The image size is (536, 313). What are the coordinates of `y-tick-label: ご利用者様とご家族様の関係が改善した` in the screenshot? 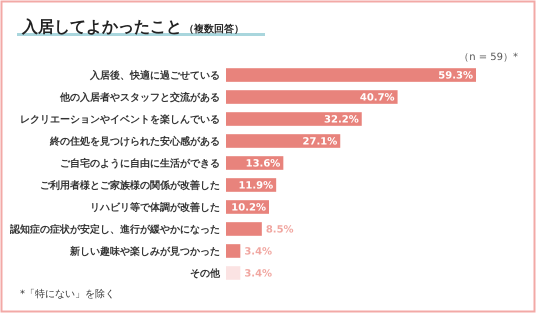 It's located at (130, 186).